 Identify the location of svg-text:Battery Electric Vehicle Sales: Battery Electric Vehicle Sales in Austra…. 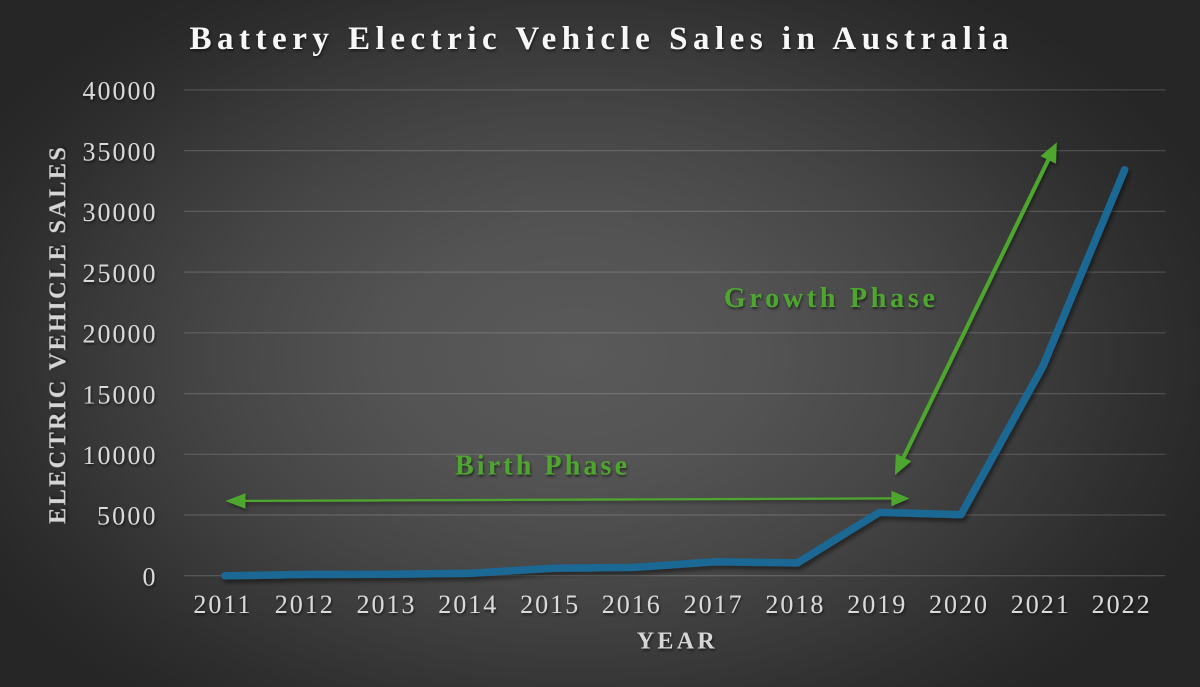
(599, 39).